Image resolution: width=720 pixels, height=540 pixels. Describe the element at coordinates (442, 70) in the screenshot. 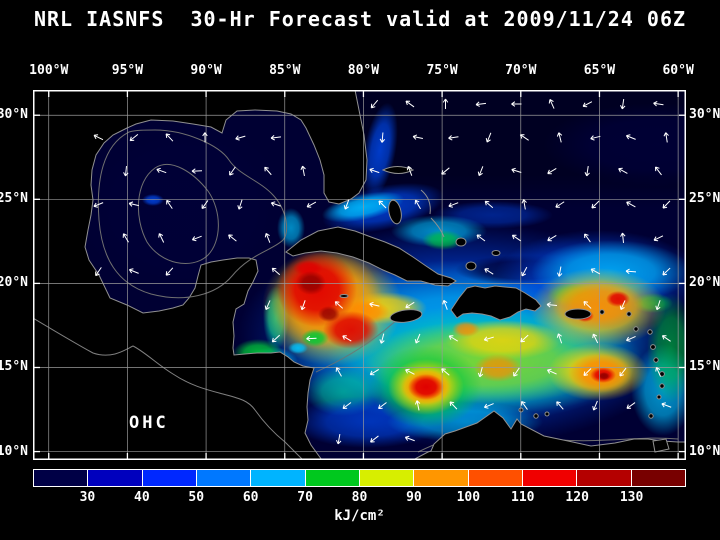

I see `lon-tick-label: 75°W` at that location.